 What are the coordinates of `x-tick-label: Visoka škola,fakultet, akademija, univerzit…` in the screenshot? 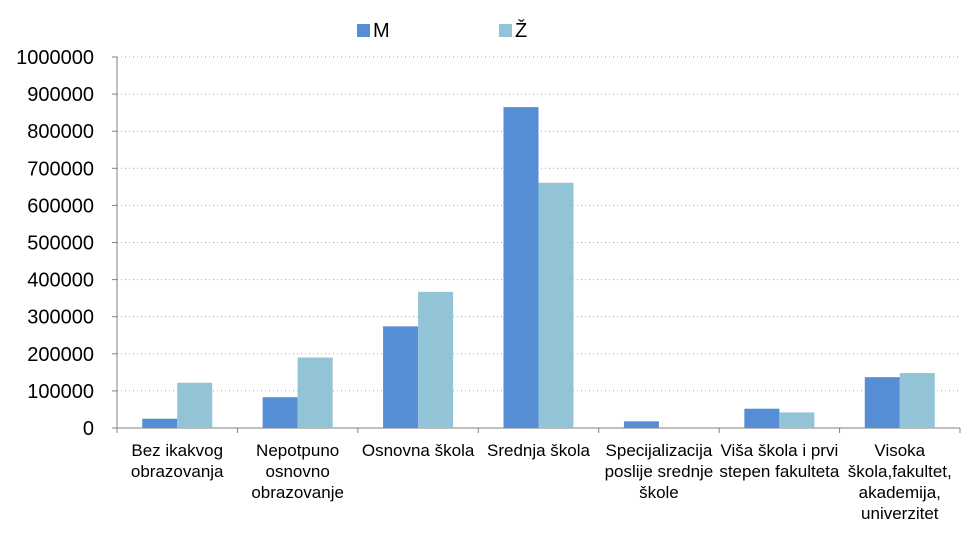 It's located at (900, 482).